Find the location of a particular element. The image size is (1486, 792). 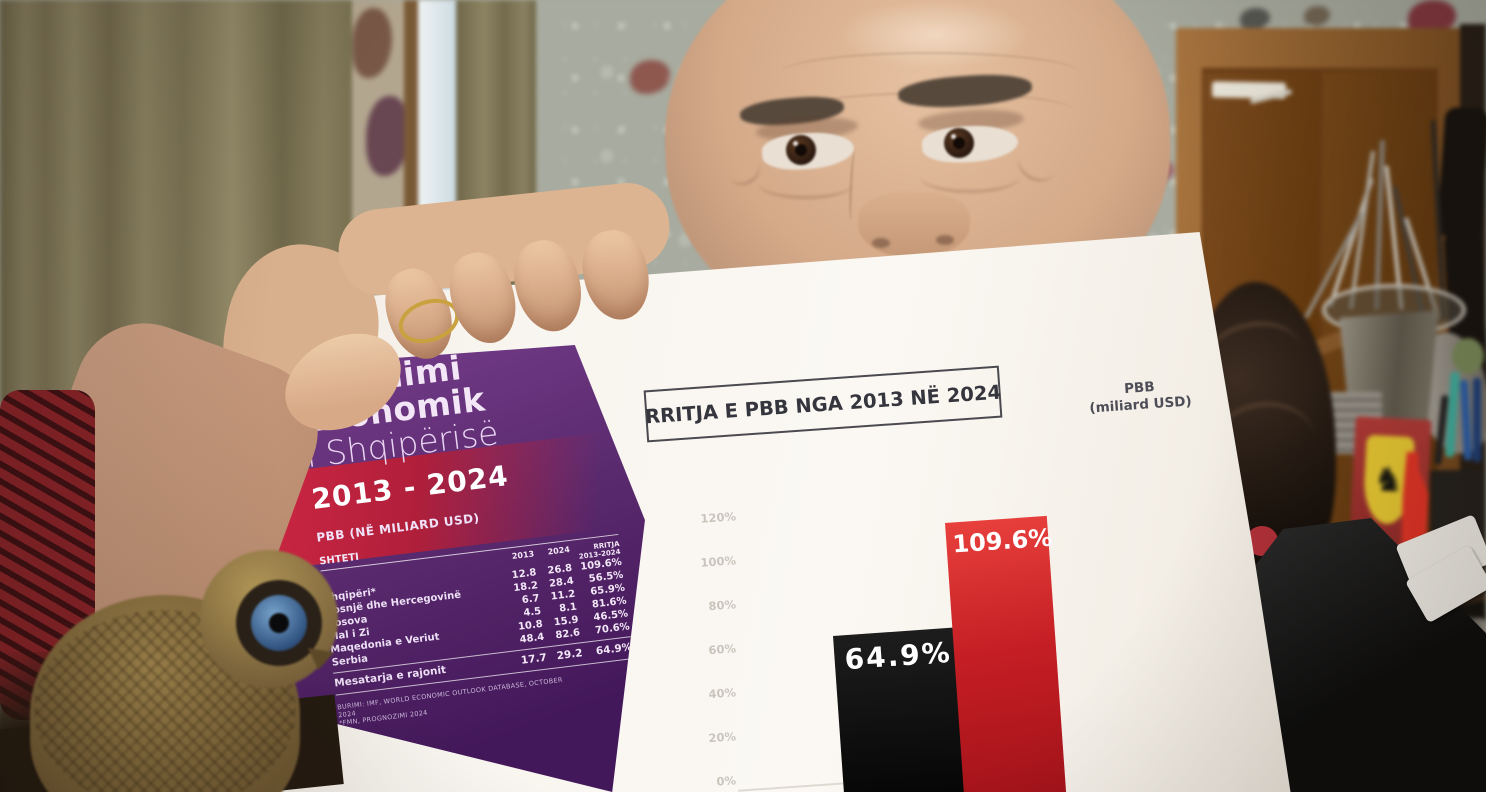

chart-unit-label: PBB (miliard USD) is located at coordinates (1140, 397).